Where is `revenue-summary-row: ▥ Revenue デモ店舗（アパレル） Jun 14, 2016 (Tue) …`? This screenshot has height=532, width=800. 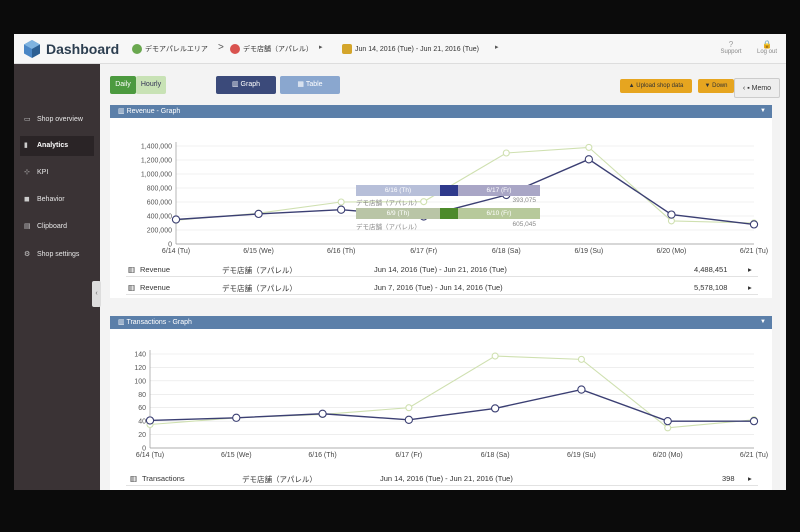
revenue-summary-row: ▥ Revenue デモ店舗（アパレル） Jun 14, 2016 (Tue) … is located at coordinates (442, 269).